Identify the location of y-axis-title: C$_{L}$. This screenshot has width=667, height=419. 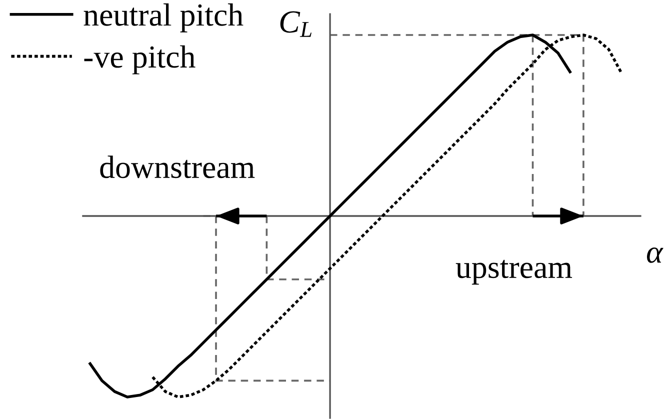
(296, 24).